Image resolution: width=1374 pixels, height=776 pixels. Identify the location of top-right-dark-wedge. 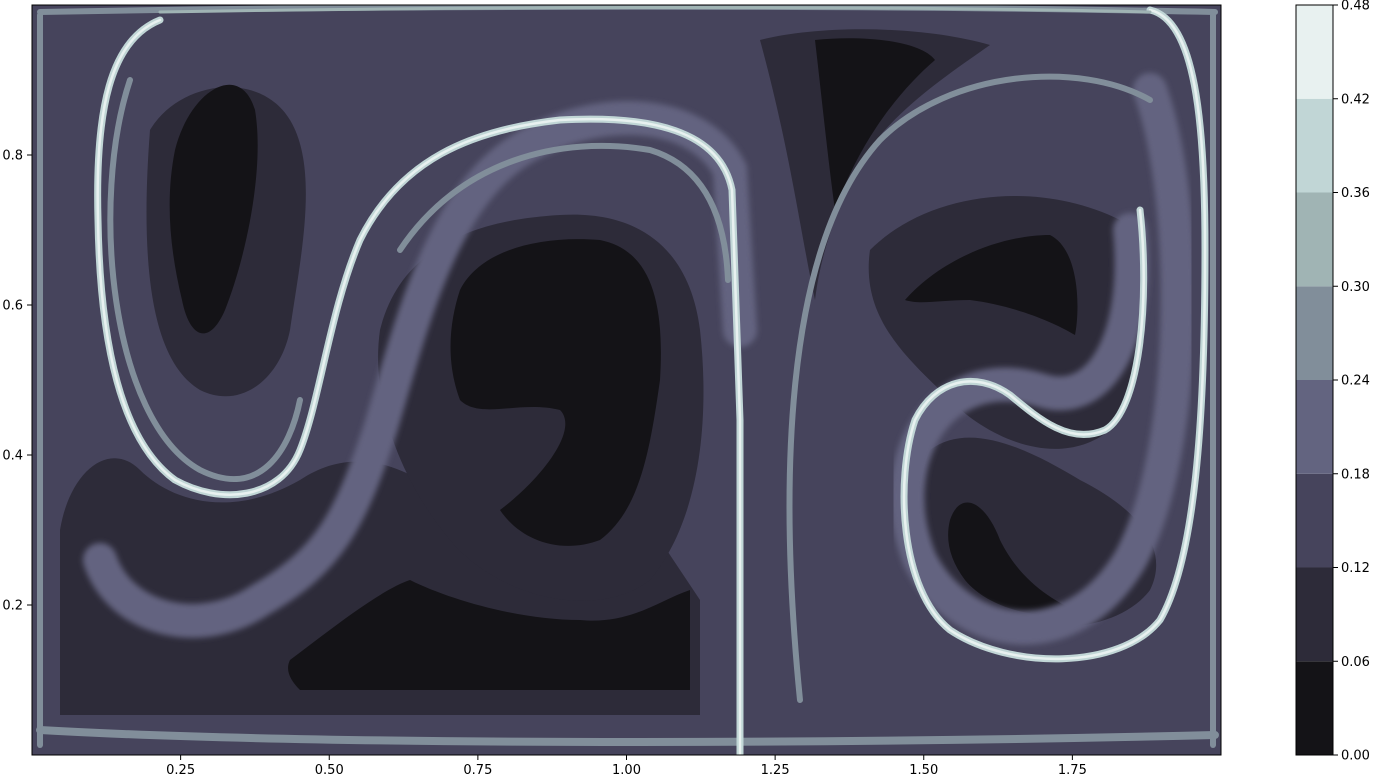
(875, 124).